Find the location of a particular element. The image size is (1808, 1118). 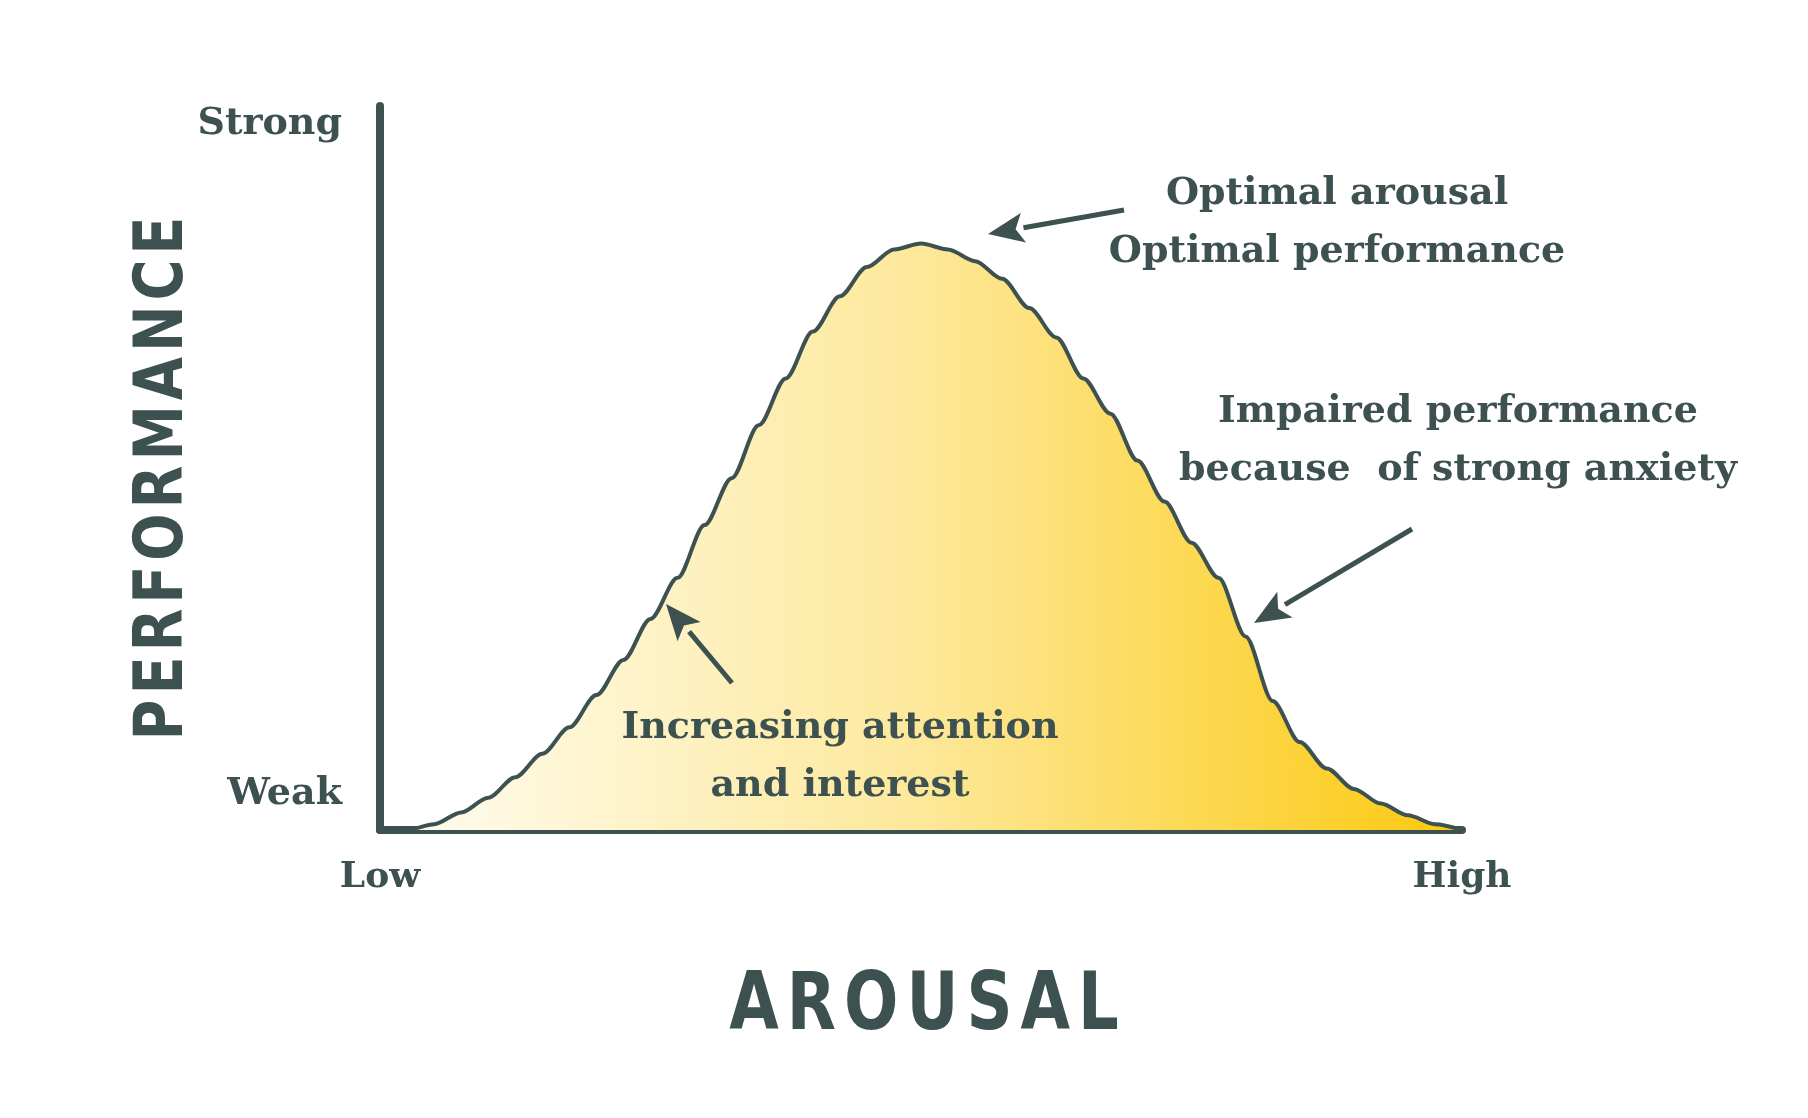

text: Weak is located at coordinates (284, 791).